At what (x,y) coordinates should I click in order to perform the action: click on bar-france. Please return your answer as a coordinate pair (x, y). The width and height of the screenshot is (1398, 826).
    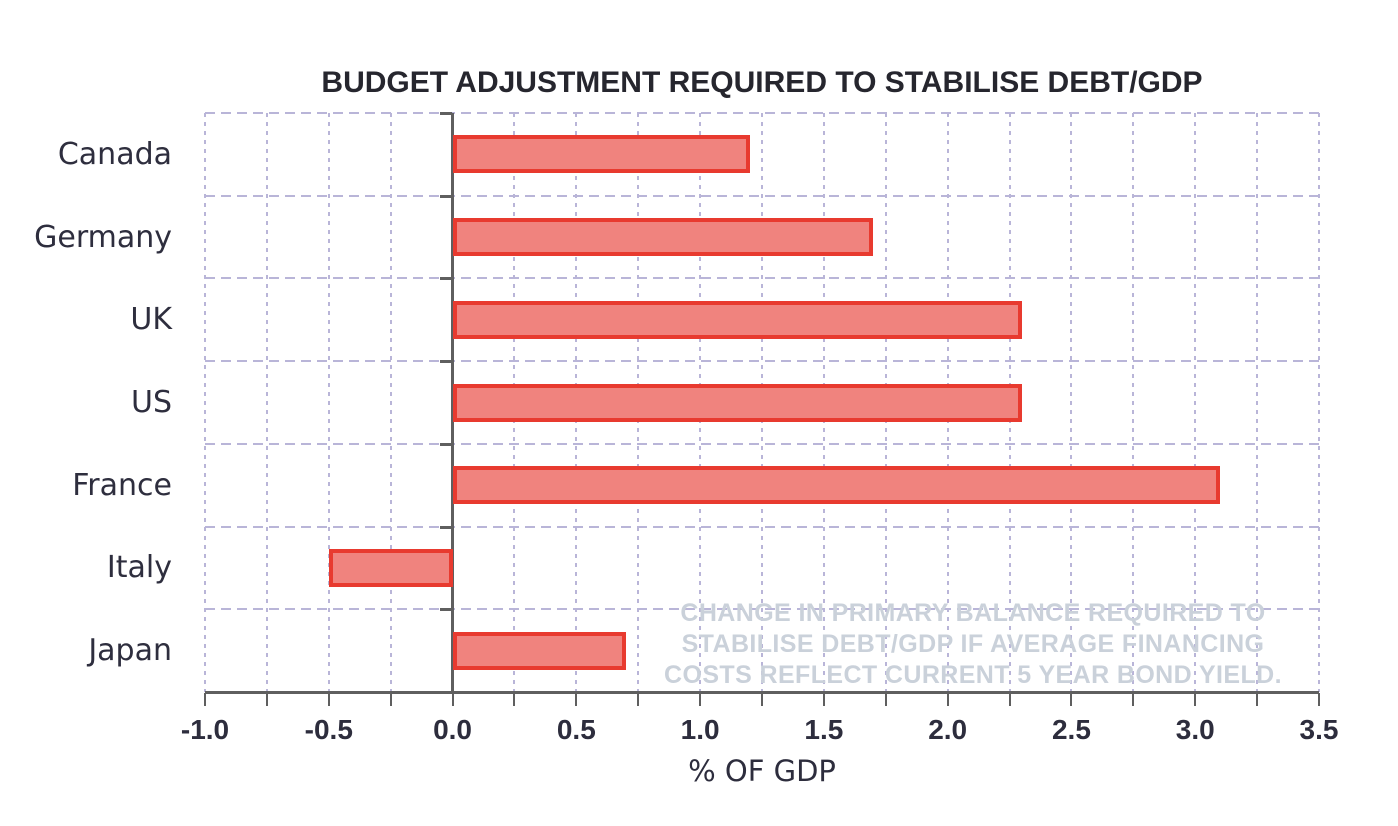
    Looking at the image, I should click on (836, 485).